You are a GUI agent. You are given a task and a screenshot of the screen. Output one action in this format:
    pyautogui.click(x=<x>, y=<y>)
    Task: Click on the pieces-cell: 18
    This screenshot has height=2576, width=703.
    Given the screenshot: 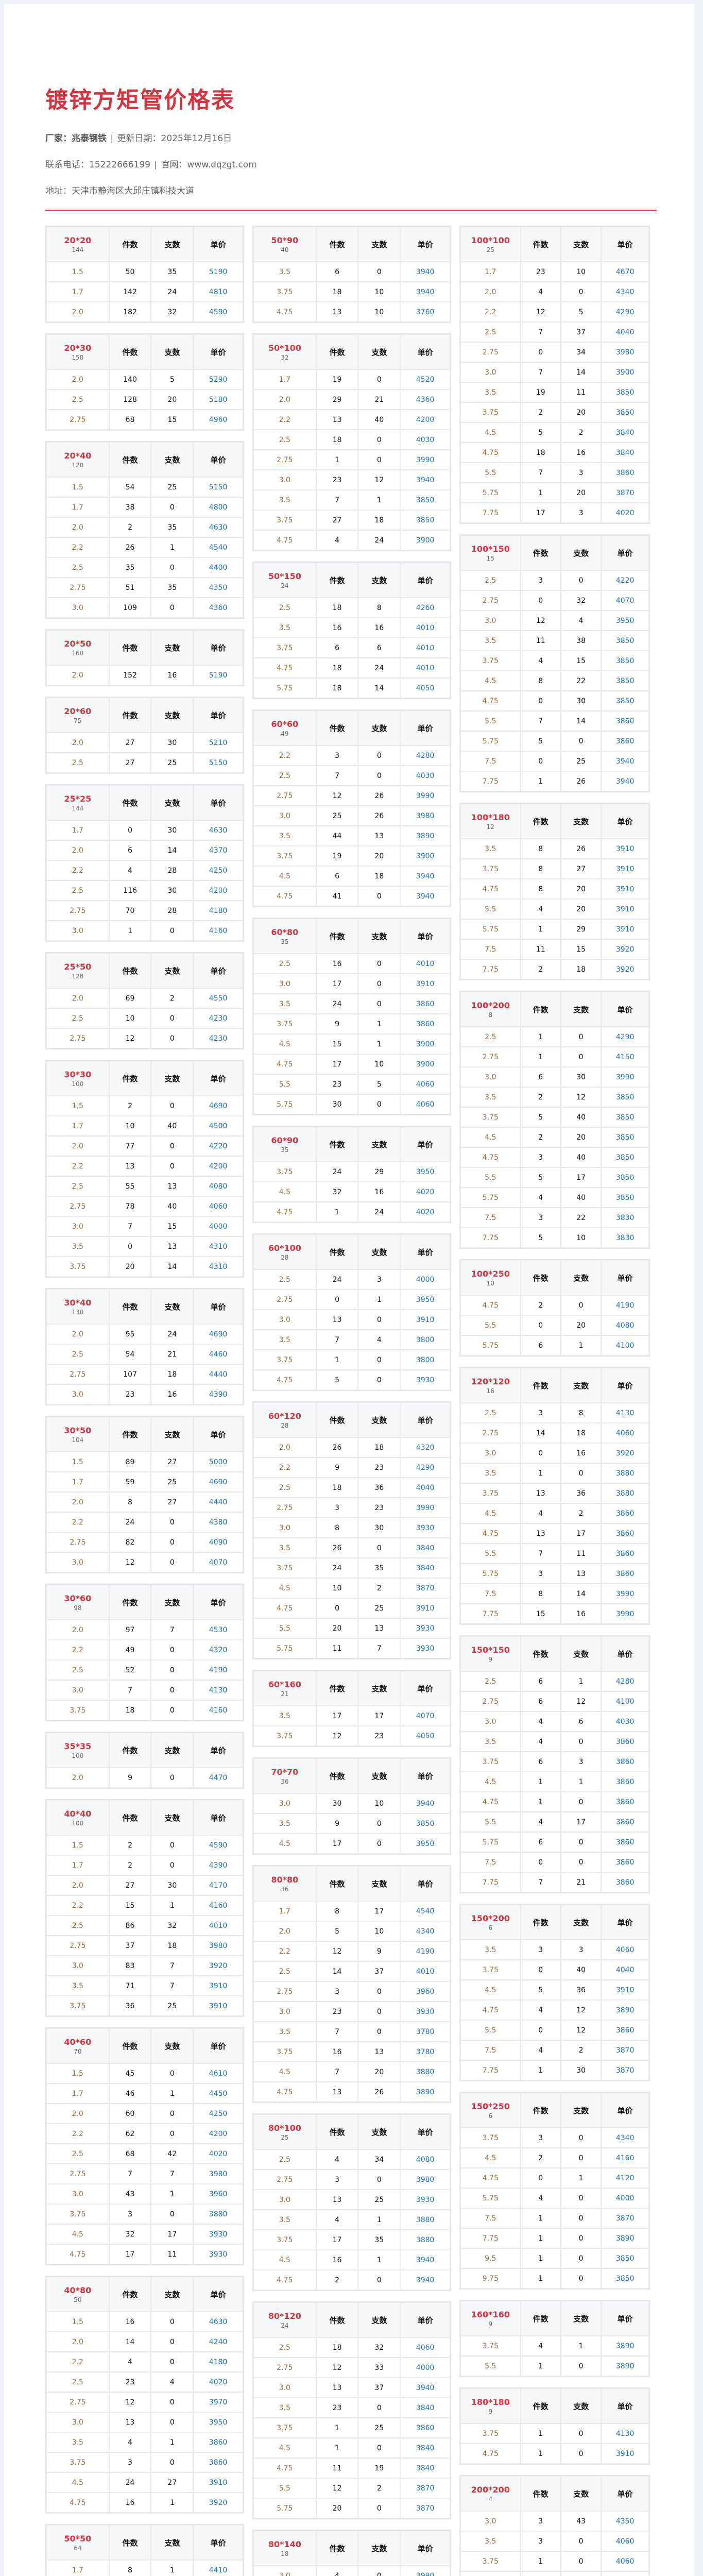 What is the action you would take?
    pyautogui.click(x=130, y=1710)
    